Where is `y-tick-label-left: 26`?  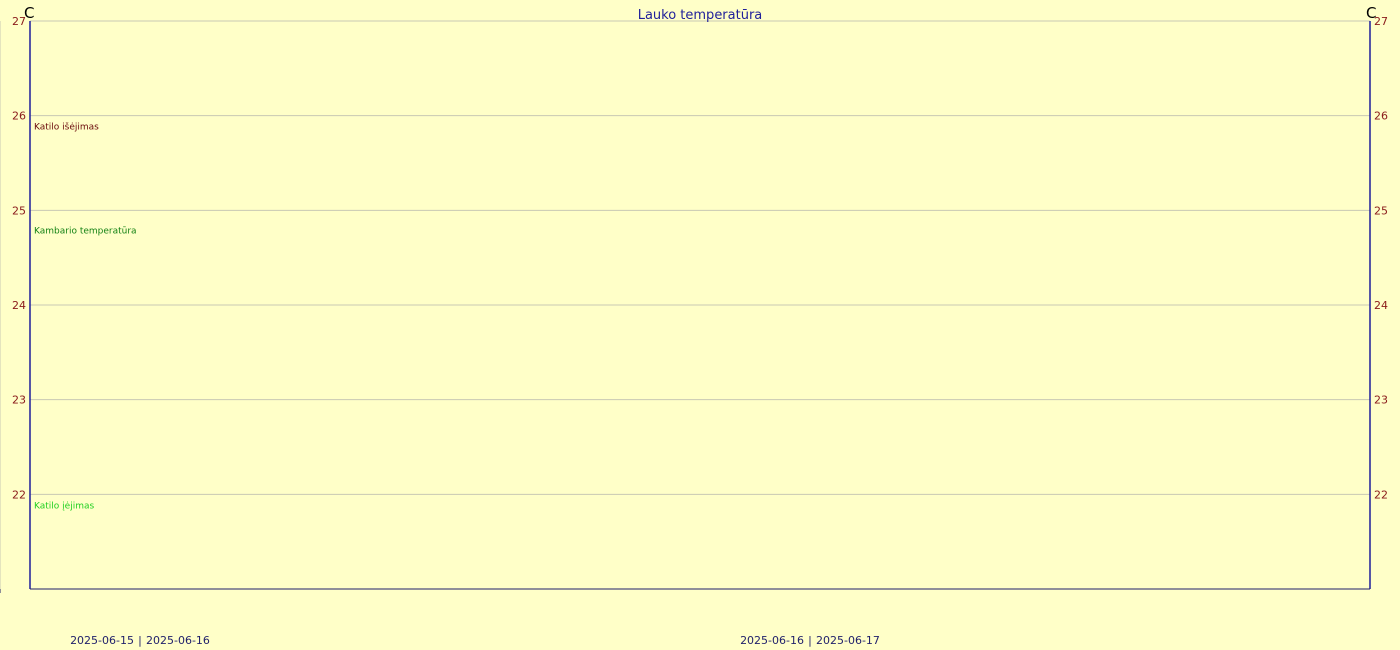 y-tick-label-left: 26 is located at coordinates (19, 116).